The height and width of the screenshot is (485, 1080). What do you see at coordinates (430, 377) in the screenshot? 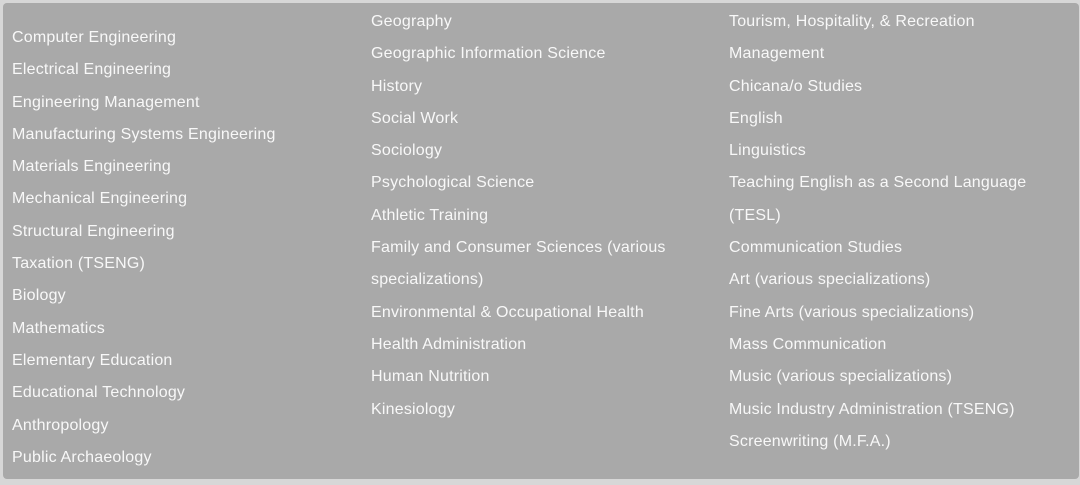
I see `program-item: Human Nutrition` at bounding box center [430, 377].